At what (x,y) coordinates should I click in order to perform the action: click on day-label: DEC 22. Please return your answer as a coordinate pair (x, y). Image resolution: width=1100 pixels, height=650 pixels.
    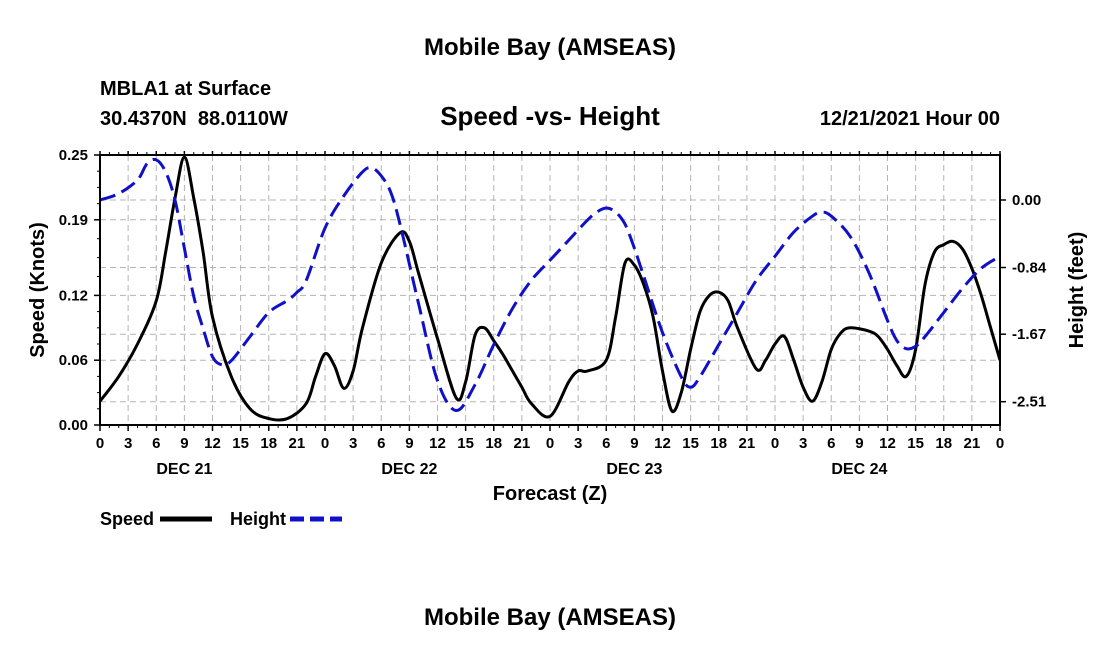
    Looking at the image, I should click on (409, 469).